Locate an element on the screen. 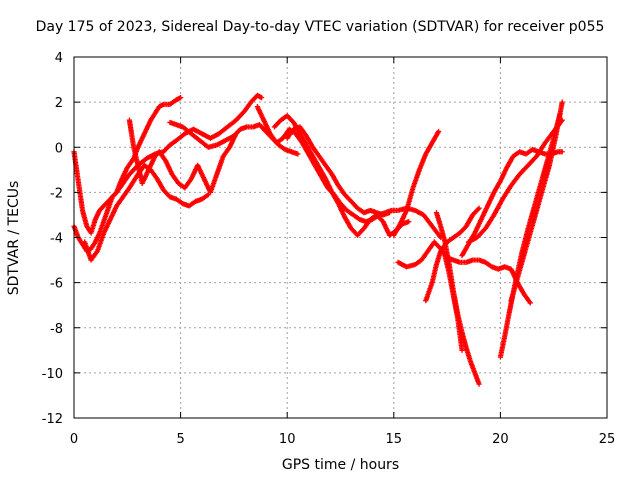 The image size is (640, 480). x-tick-label: 0 is located at coordinates (74, 439).